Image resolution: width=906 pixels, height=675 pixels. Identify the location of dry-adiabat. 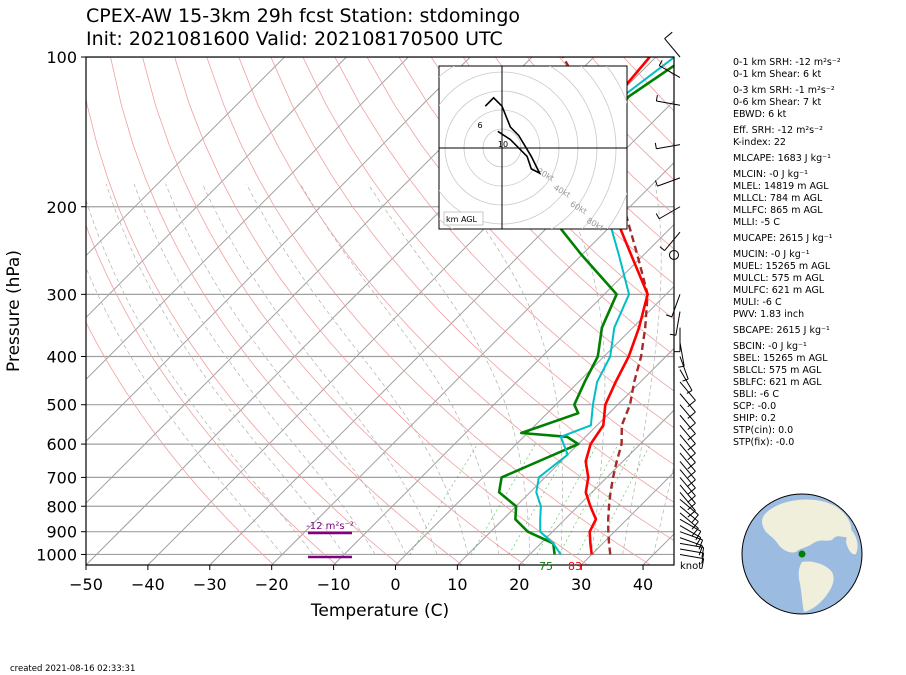
(180, 443).